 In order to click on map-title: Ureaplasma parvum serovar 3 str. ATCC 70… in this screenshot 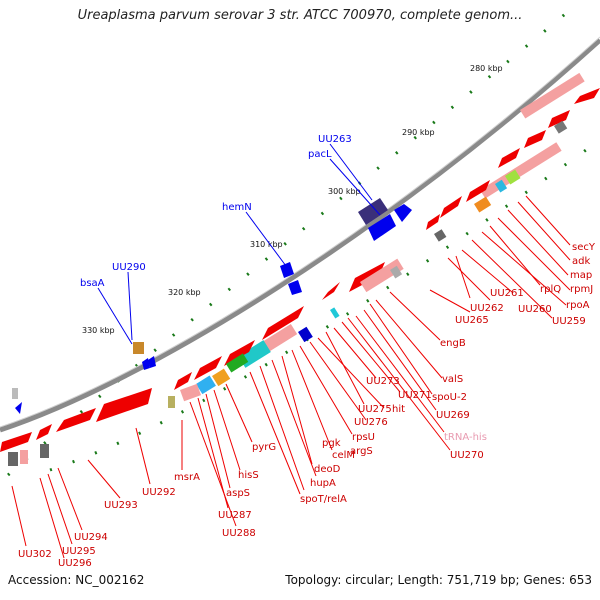, I will do `click(300, 15)`.